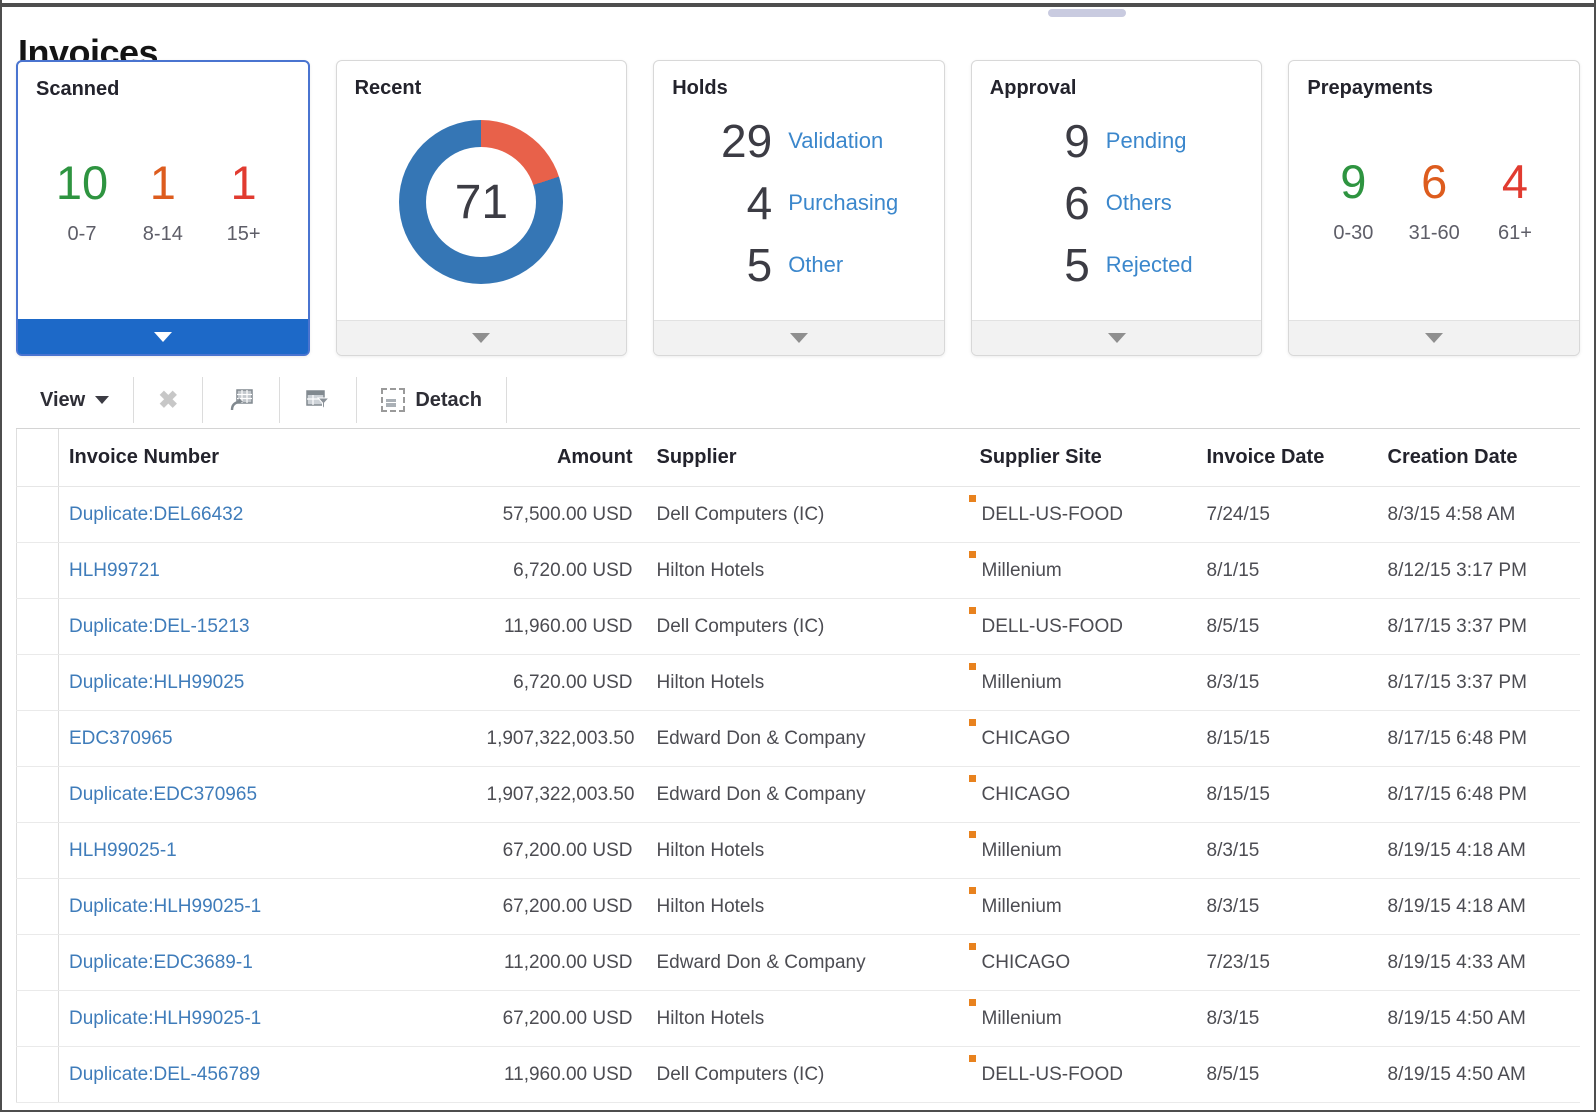 The width and height of the screenshot is (1596, 1112). What do you see at coordinates (1138, 202) in the screenshot?
I see `approval-others-link: Others` at bounding box center [1138, 202].